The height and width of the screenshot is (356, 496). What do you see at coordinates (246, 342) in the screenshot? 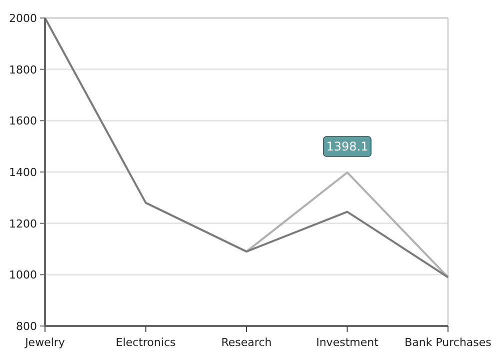
I see `x-tick-label: Research` at bounding box center [246, 342].